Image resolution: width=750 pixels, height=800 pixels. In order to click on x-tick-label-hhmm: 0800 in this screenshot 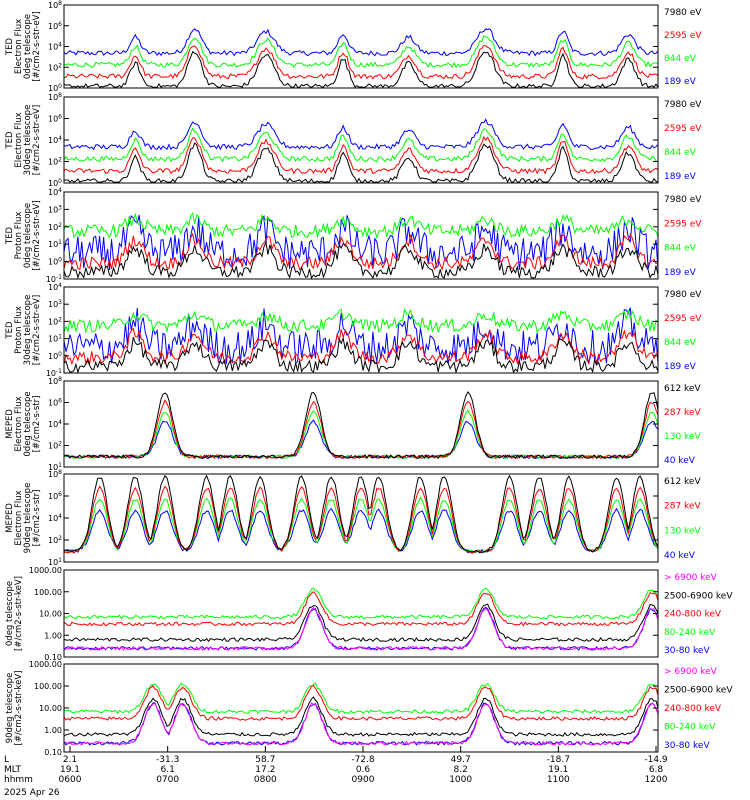, I will do `click(265, 780)`.